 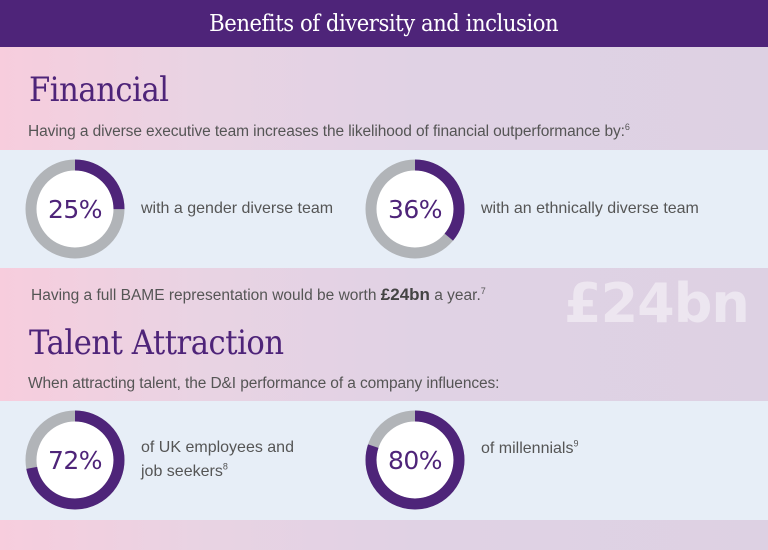 I want to click on stat-label: with a gender diverse team, so click(x=237, y=208).